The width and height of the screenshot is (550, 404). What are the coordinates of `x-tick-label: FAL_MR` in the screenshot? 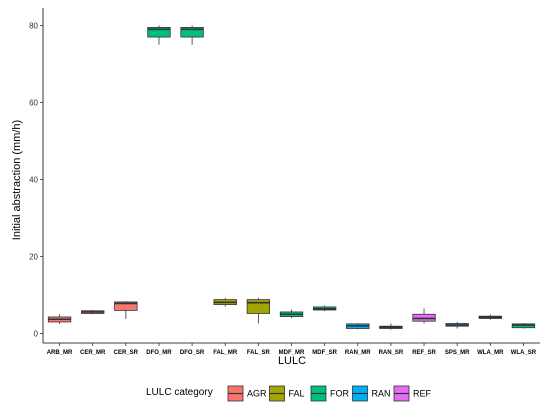 It's located at (225, 353).